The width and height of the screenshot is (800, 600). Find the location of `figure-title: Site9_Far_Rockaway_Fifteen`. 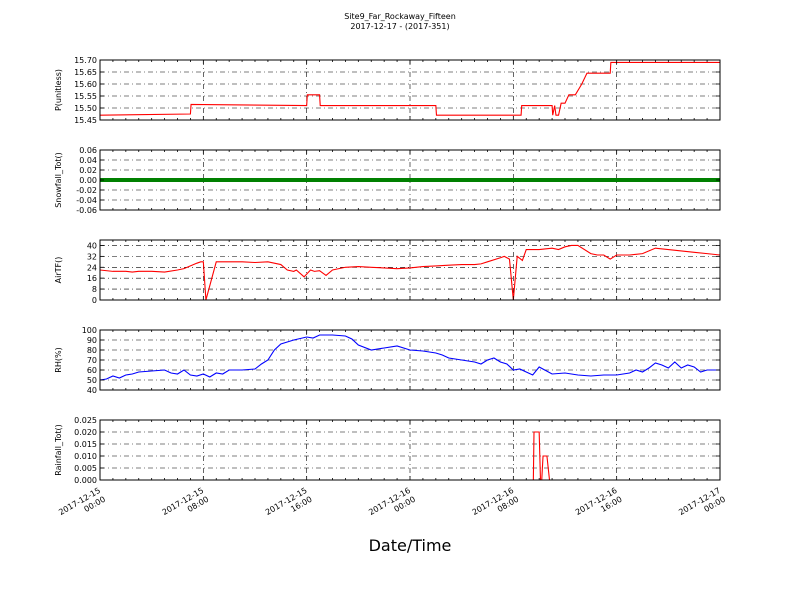

figure-title: Site9_Far_Rockaway_Fifteen is located at coordinates (400, 16).